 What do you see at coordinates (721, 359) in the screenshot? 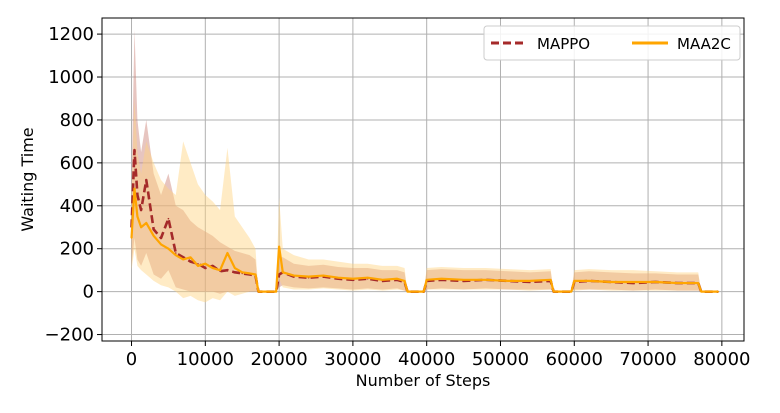
I see `x-tick-label: 80000` at bounding box center [721, 359].